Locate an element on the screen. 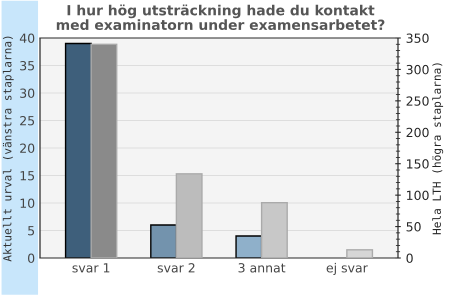 The image size is (450, 300). x-tick-label: svar 1 is located at coordinates (91, 268).